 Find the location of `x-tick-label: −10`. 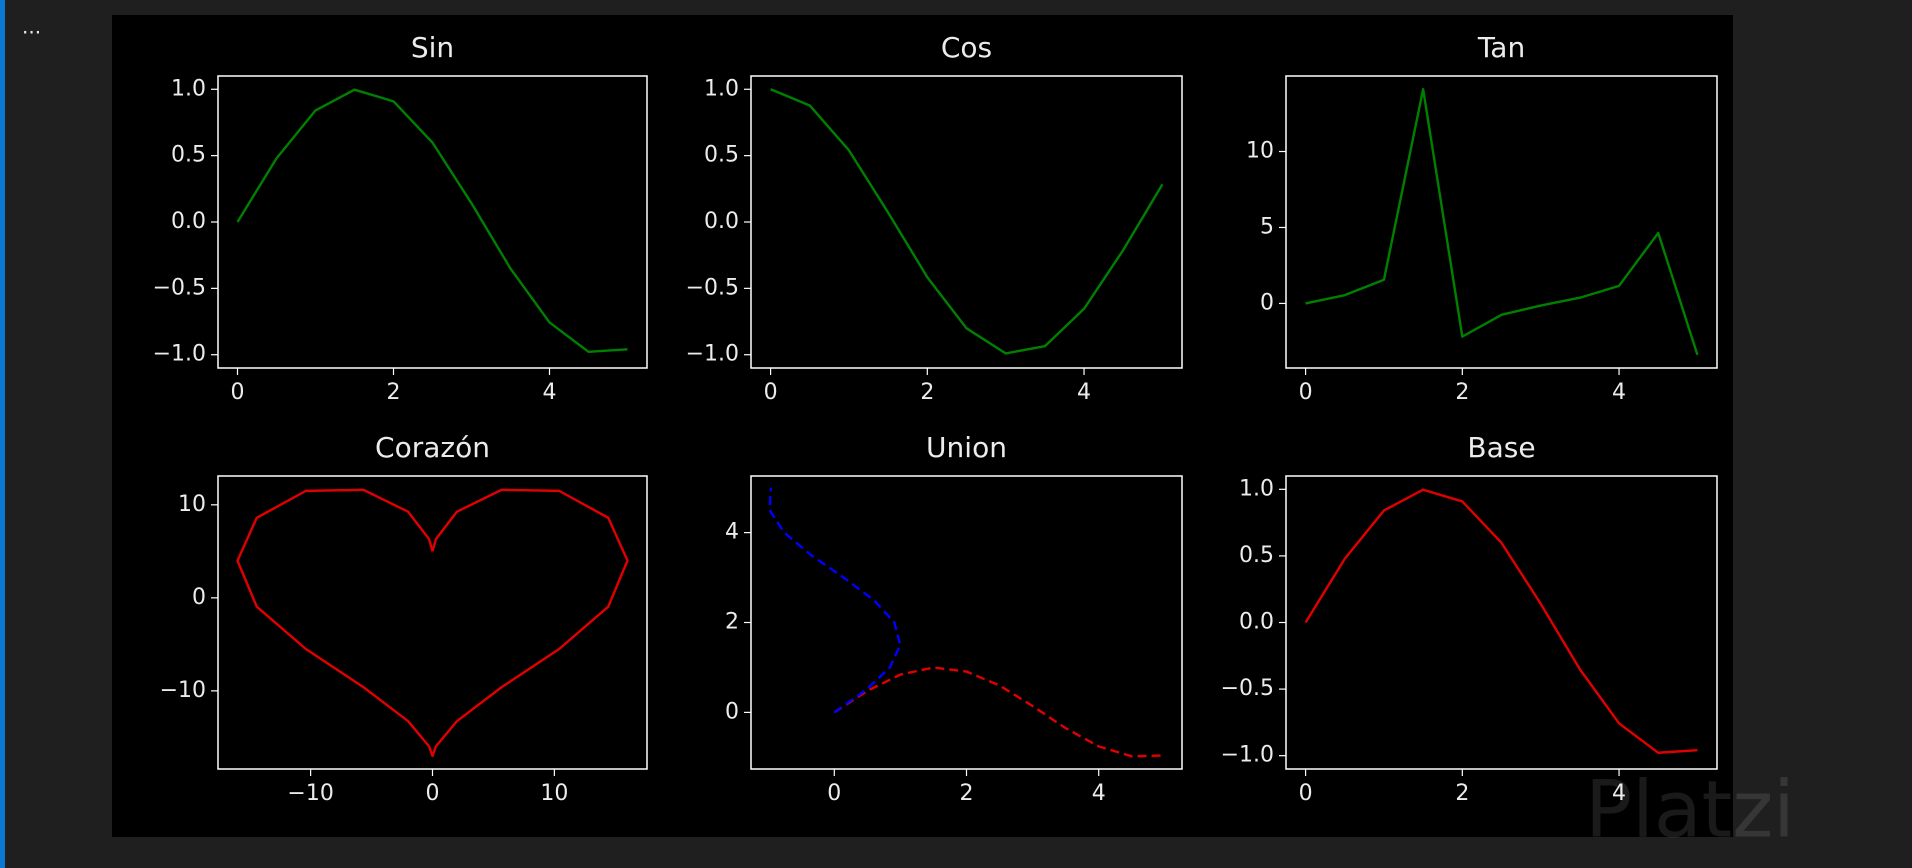

x-tick-label: −10 is located at coordinates (310, 793).